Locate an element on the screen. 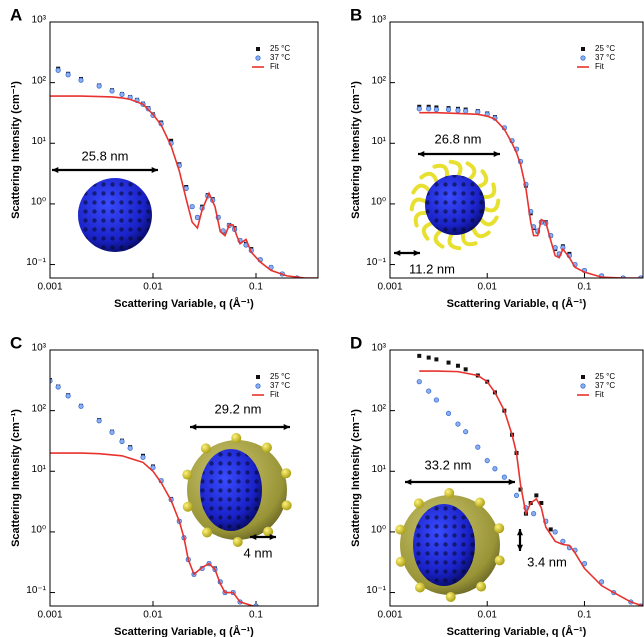 The width and height of the screenshot is (644, 637). y-tick-label: 10¹ is located at coordinates (379, 141).